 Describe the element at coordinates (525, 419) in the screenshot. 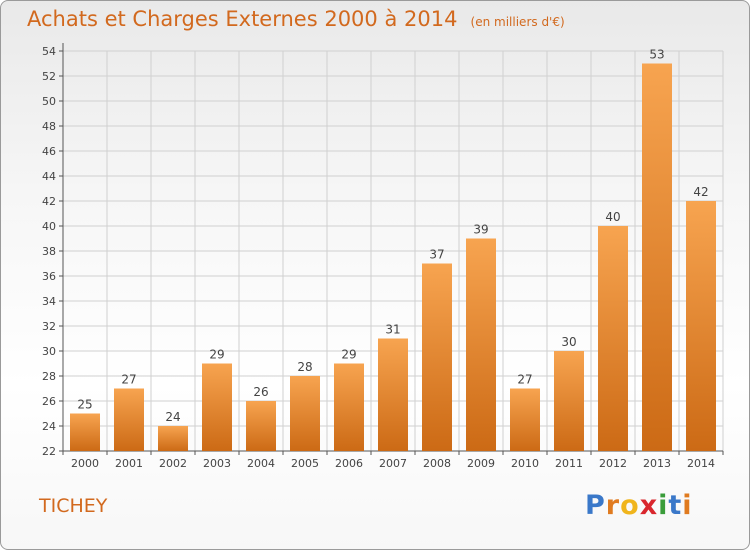

I see `bar-2010` at that location.